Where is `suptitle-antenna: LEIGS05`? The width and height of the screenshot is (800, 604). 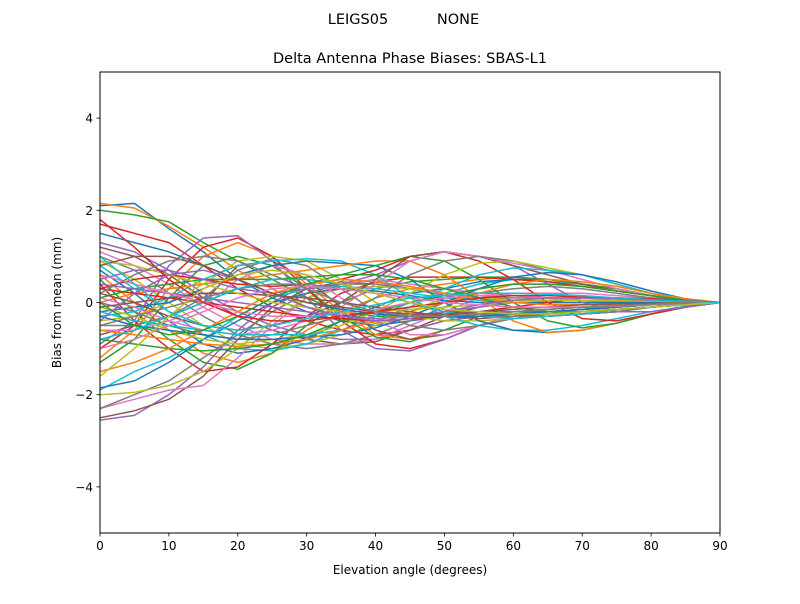
suptitle-antenna: LEIGS05 is located at coordinates (358, 20).